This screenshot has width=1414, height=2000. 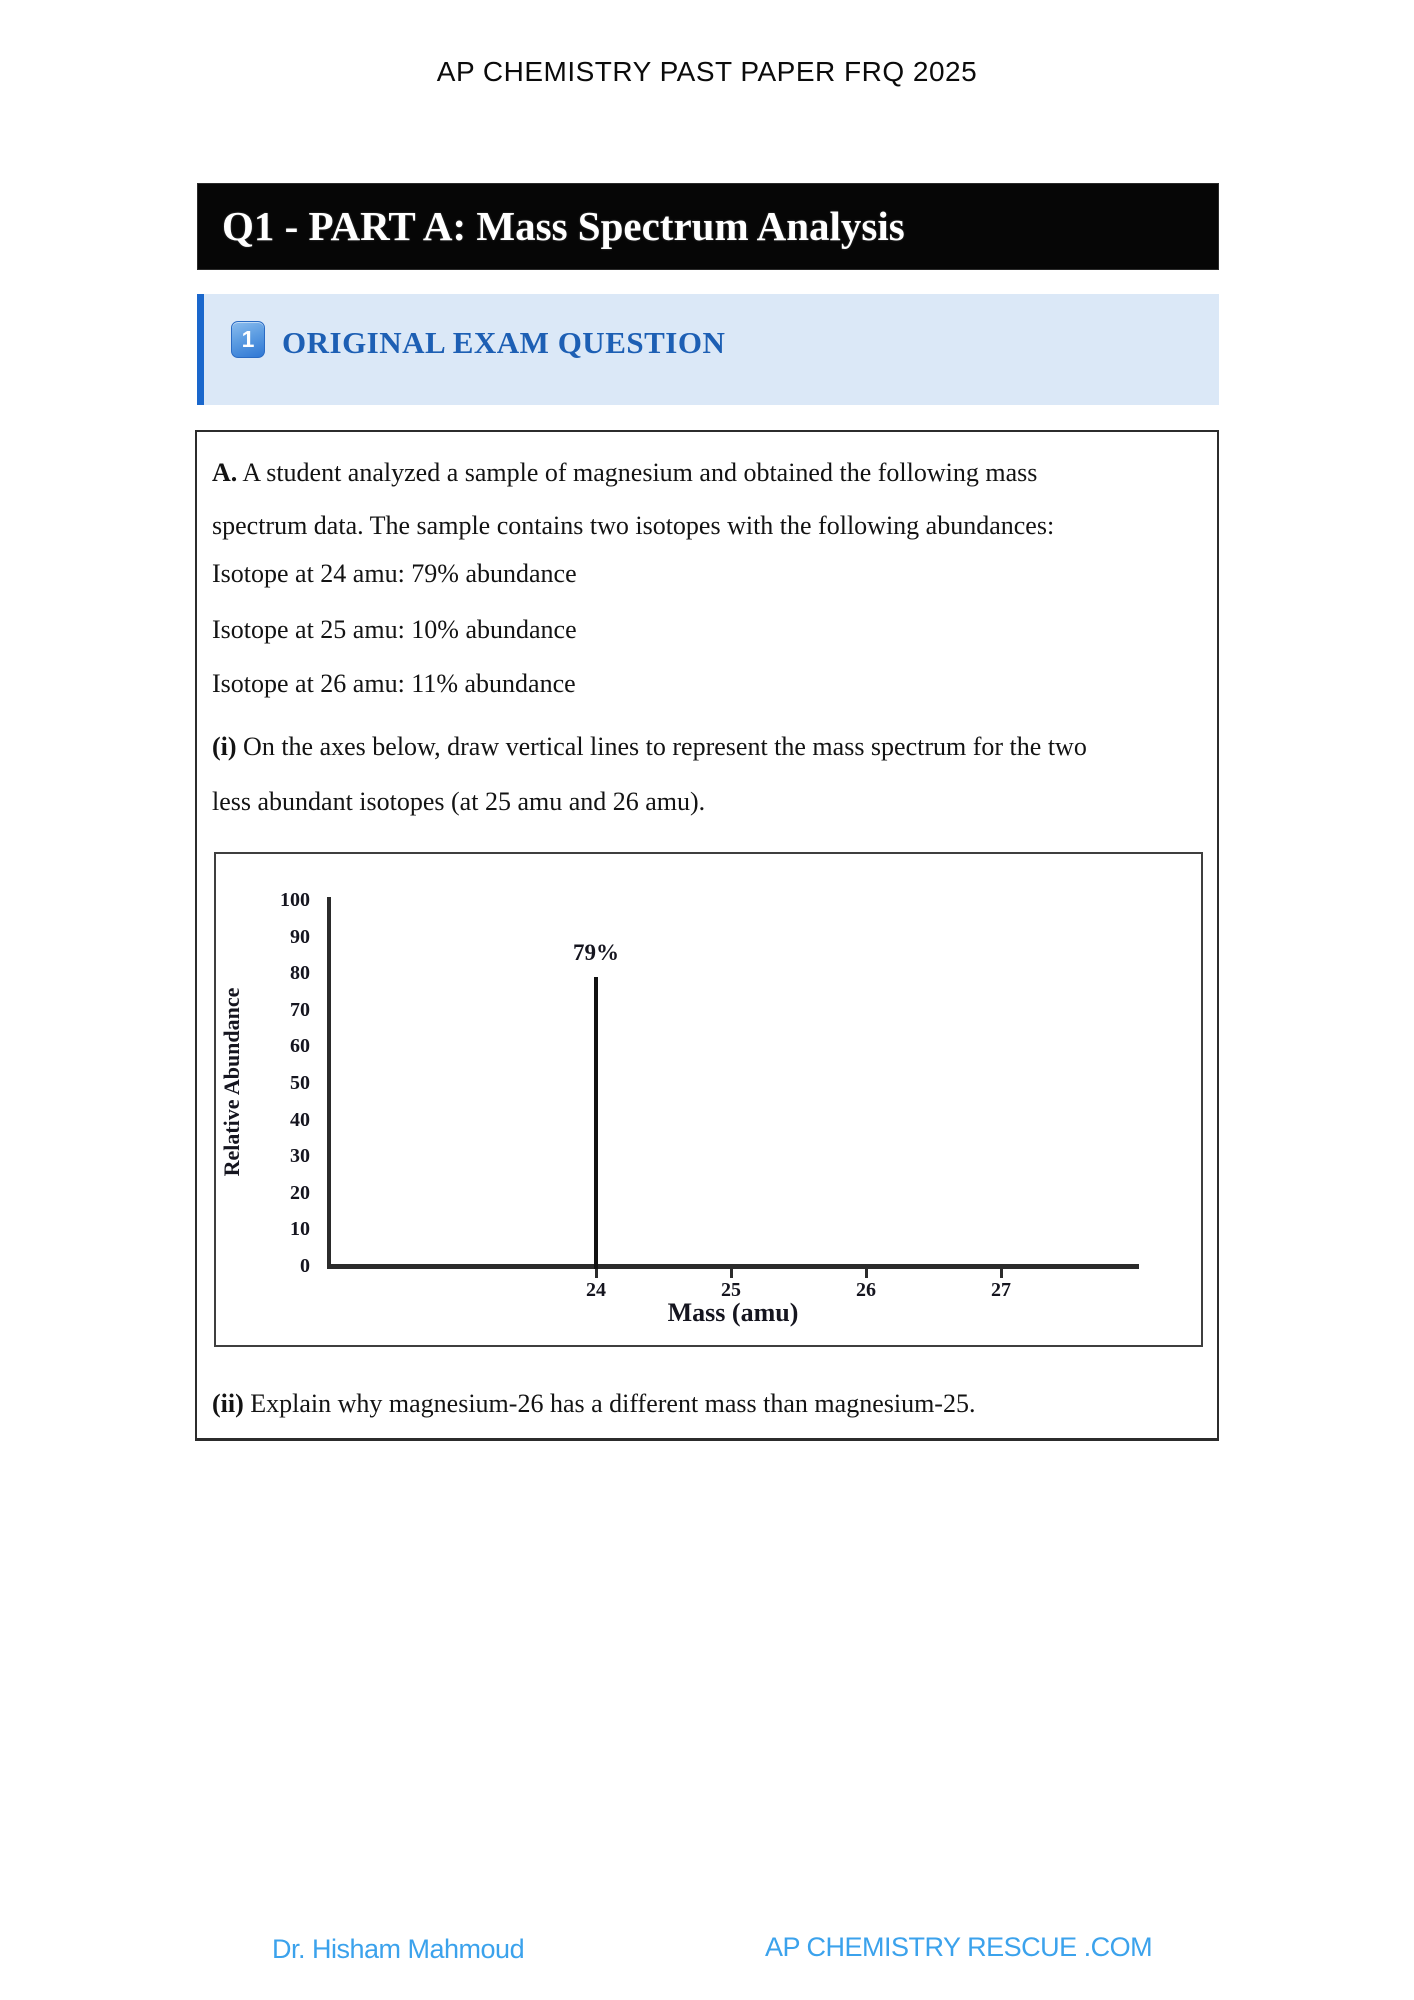 I want to click on question-banner-title: Q1 - PART A: Mass Spectrum Analysis, so click(x=563, y=226).